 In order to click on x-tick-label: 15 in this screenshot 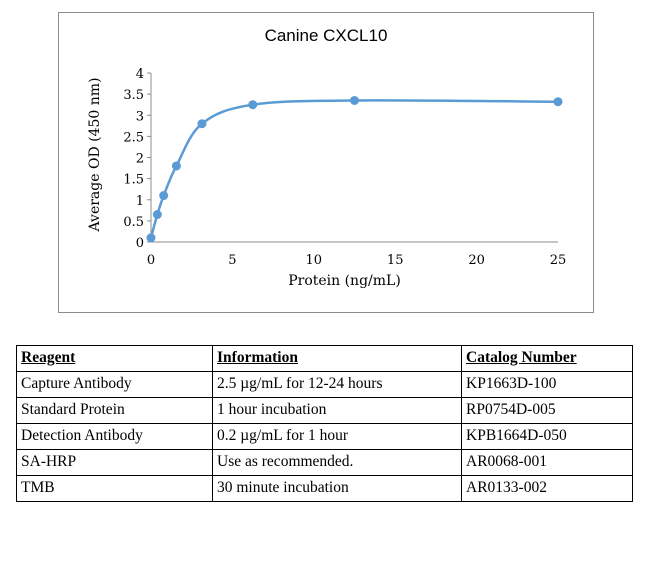, I will do `click(395, 260)`.